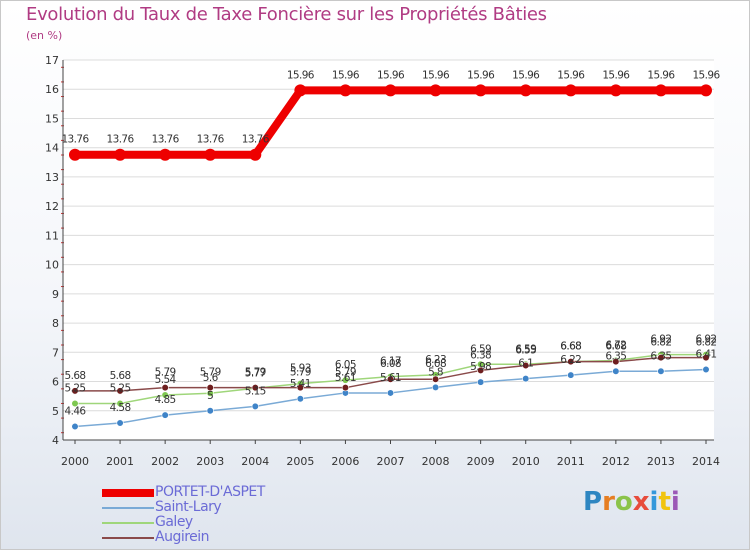  What do you see at coordinates (300, 461) in the screenshot?
I see `x-tick-label: 2005` at bounding box center [300, 461].